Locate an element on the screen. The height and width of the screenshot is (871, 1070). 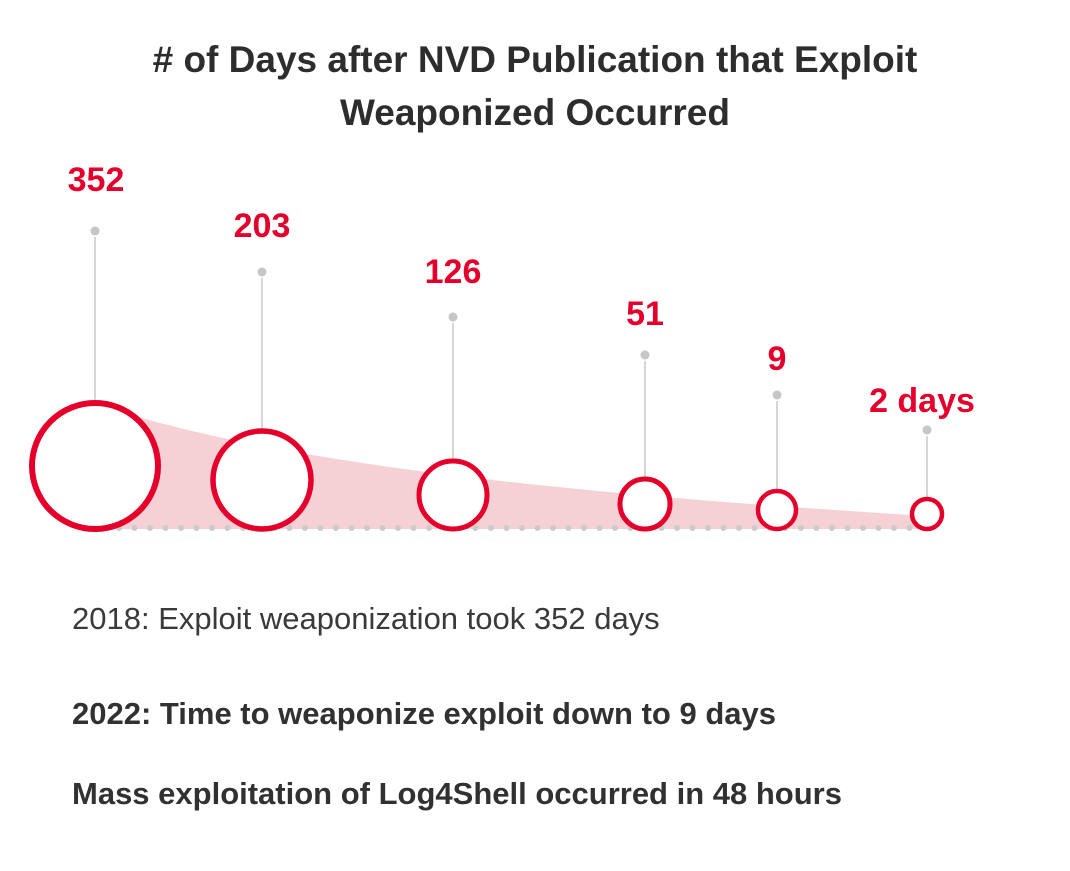
value-label: 2 days is located at coordinates (922, 401).